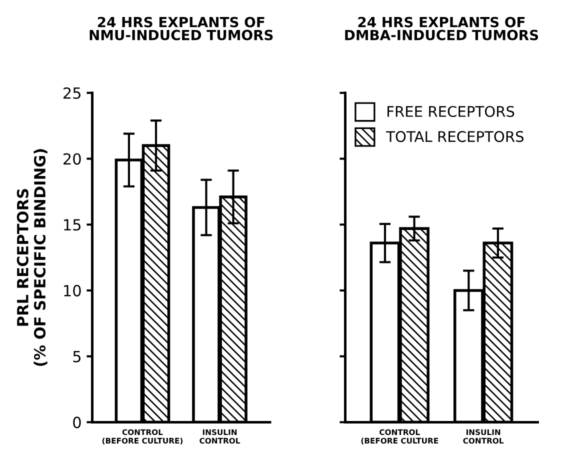 The width and height of the screenshot is (566, 453). Describe the element at coordinates (77, 356) in the screenshot. I see `y-tick-label: 5` at that location.